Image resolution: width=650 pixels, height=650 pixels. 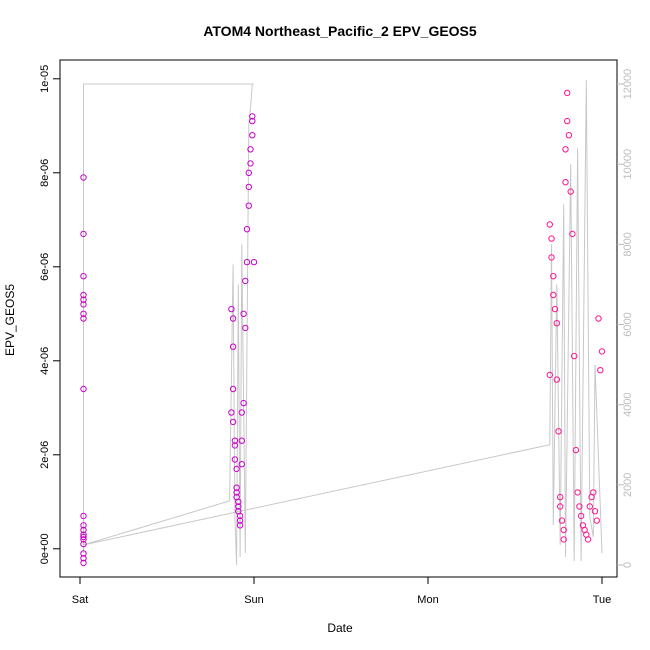 What do you see at coordinates (45, 267) in the screenshot?
I see `y-tick-label: 6e-06` at bounding box center [45, 267].